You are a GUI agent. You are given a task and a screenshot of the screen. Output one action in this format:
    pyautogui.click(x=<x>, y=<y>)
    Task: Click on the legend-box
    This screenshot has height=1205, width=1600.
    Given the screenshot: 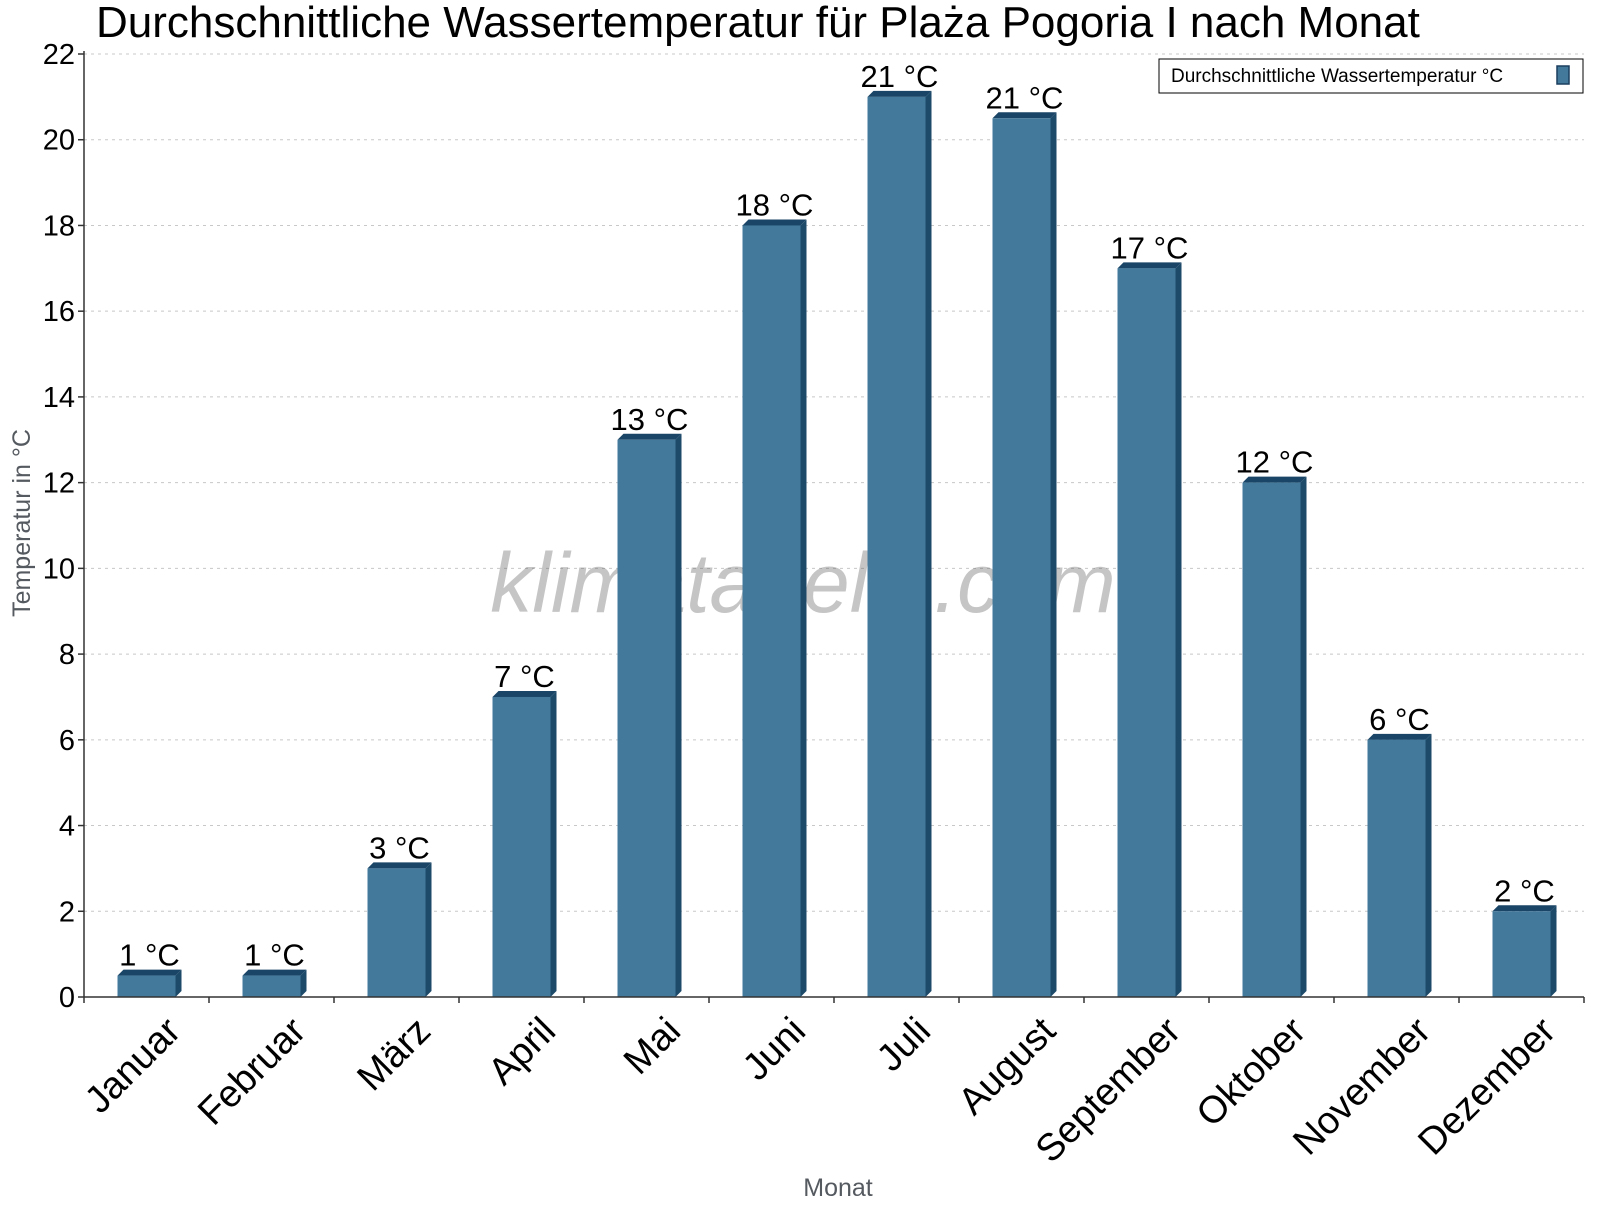 What is the action you would take?
    pyautogui.click(x=1371, y=76)
    